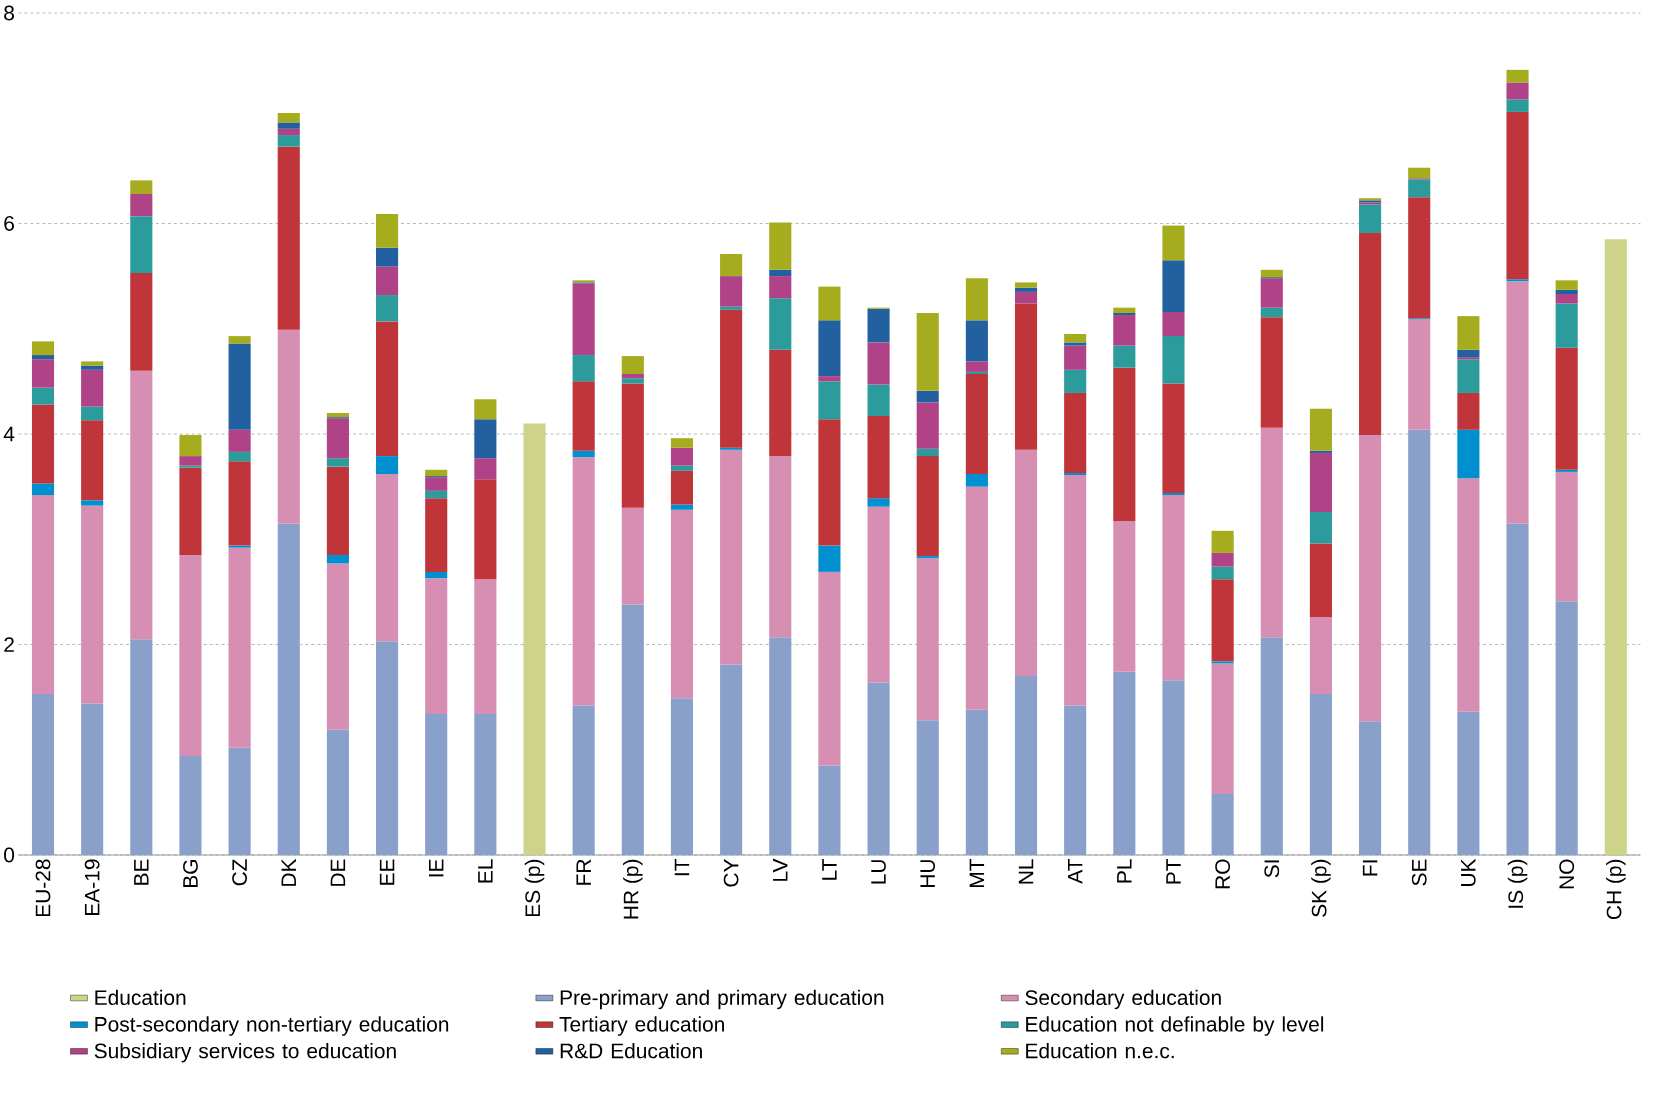 The height and width of the screenshot is (1105, 1673). What do you see at coordinates (829, 869) in the screenshot?
I see `x-tick-label: LT` at bounding box center [829, 869].